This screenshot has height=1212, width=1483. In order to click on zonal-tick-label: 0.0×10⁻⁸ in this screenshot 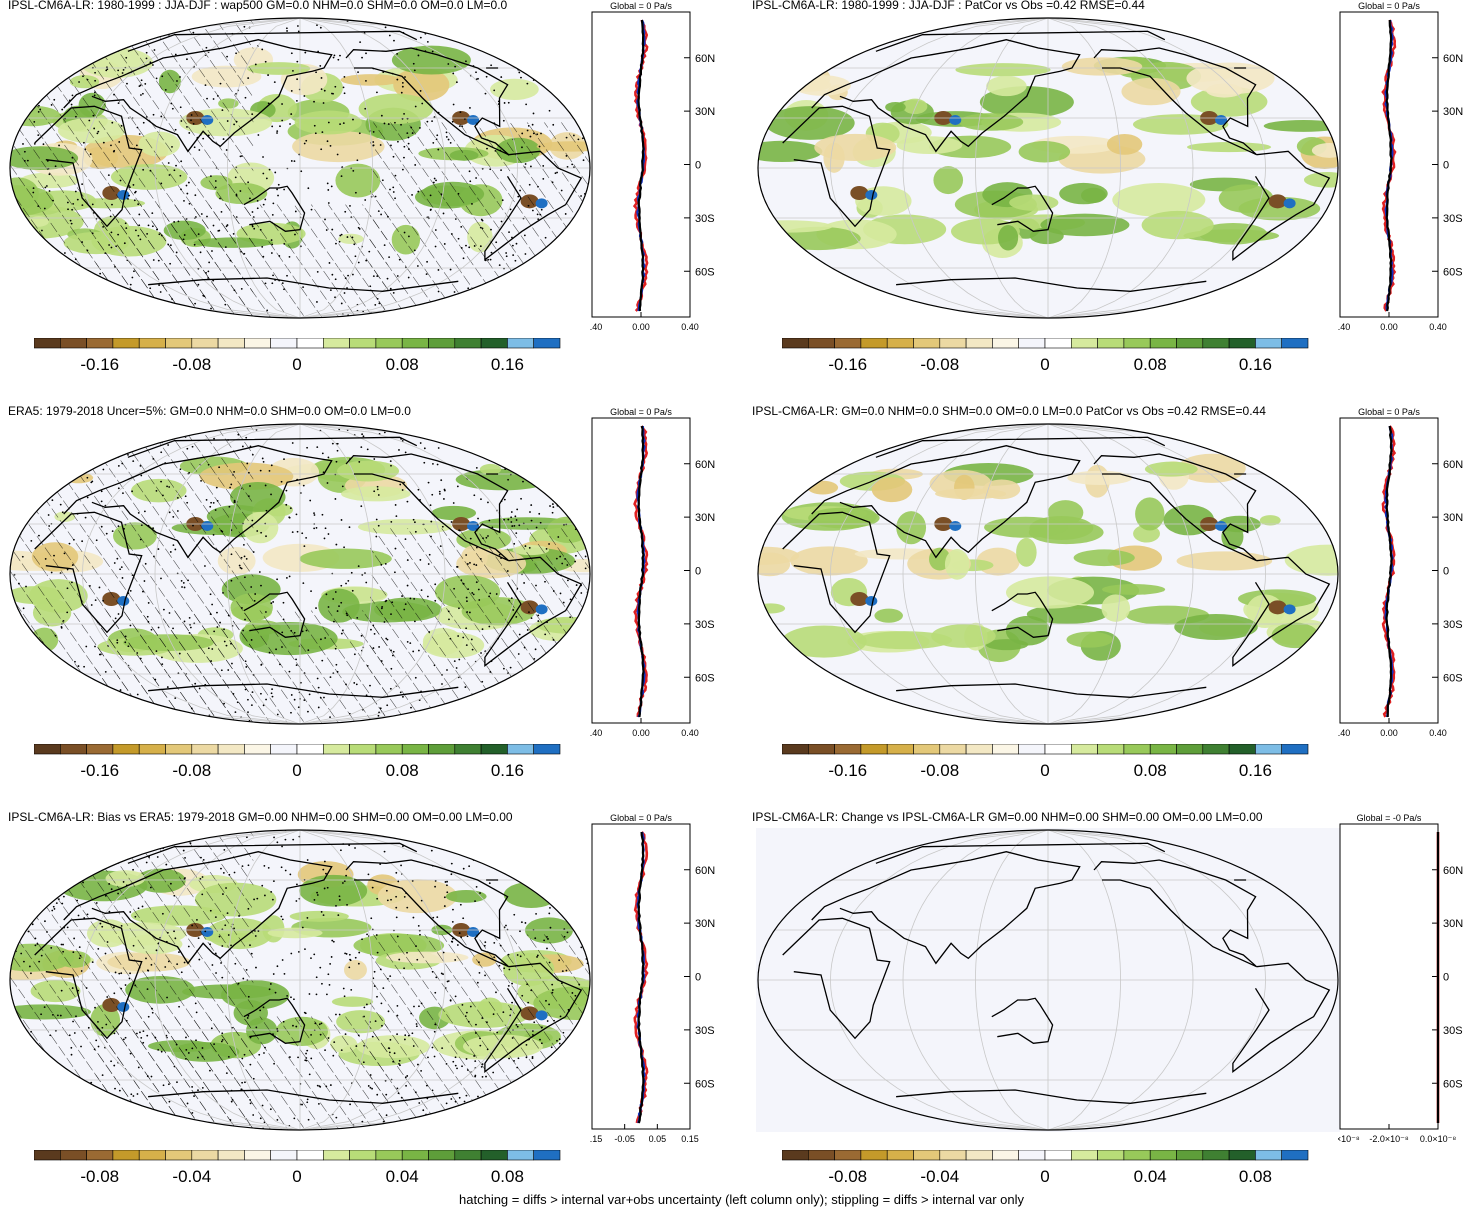, I will do `click(1438, 1139)`.